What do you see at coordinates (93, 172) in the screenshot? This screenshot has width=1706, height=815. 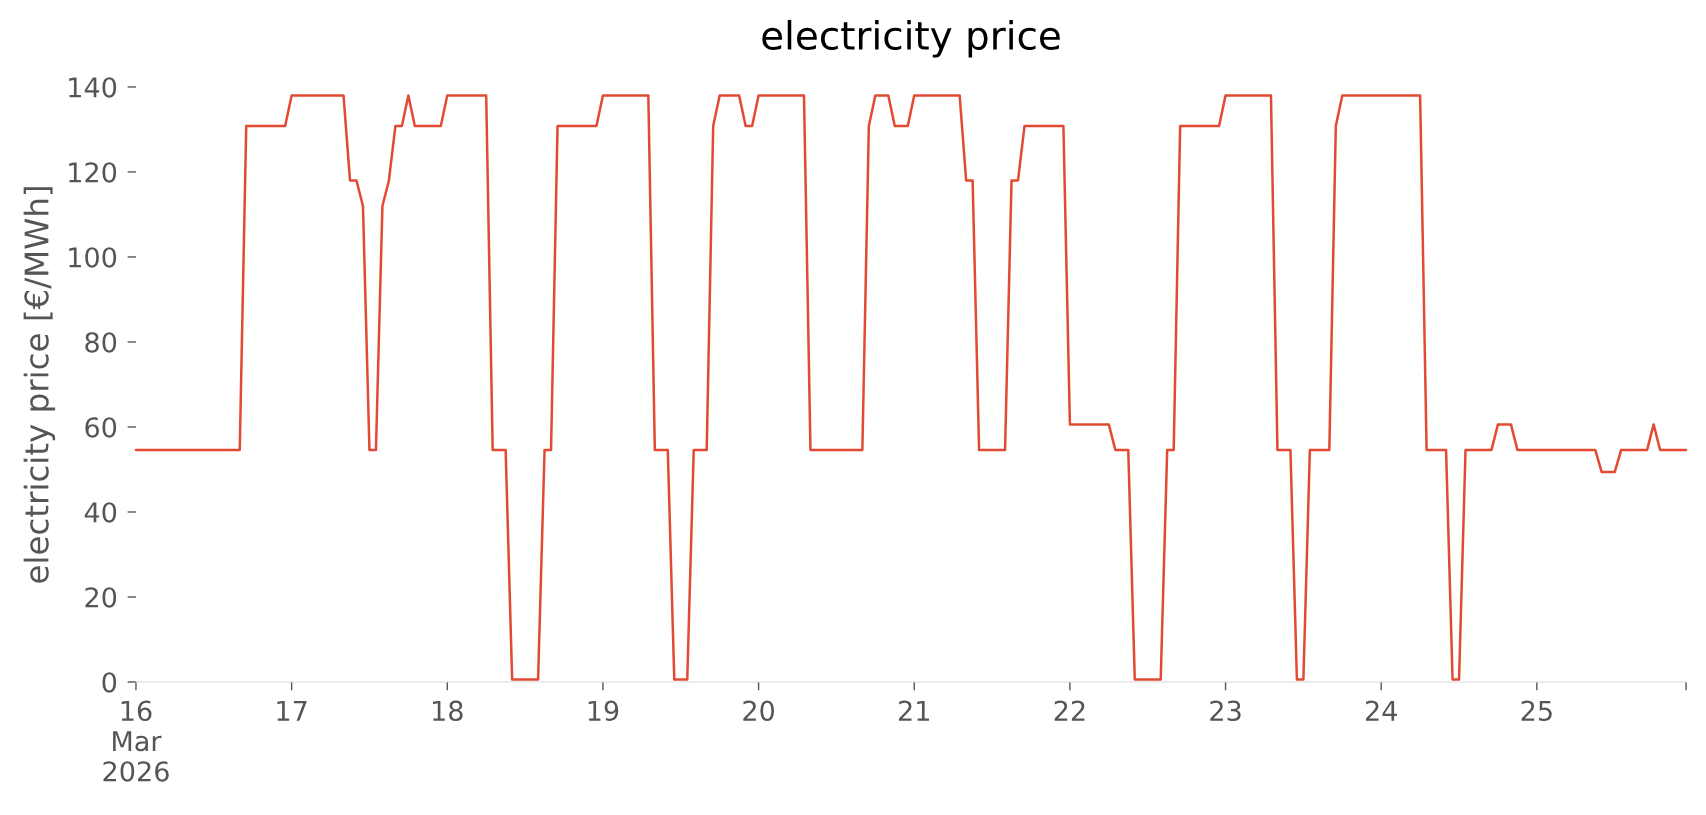 I see `y-tick-label: 120` at bounding box center [93, 172].